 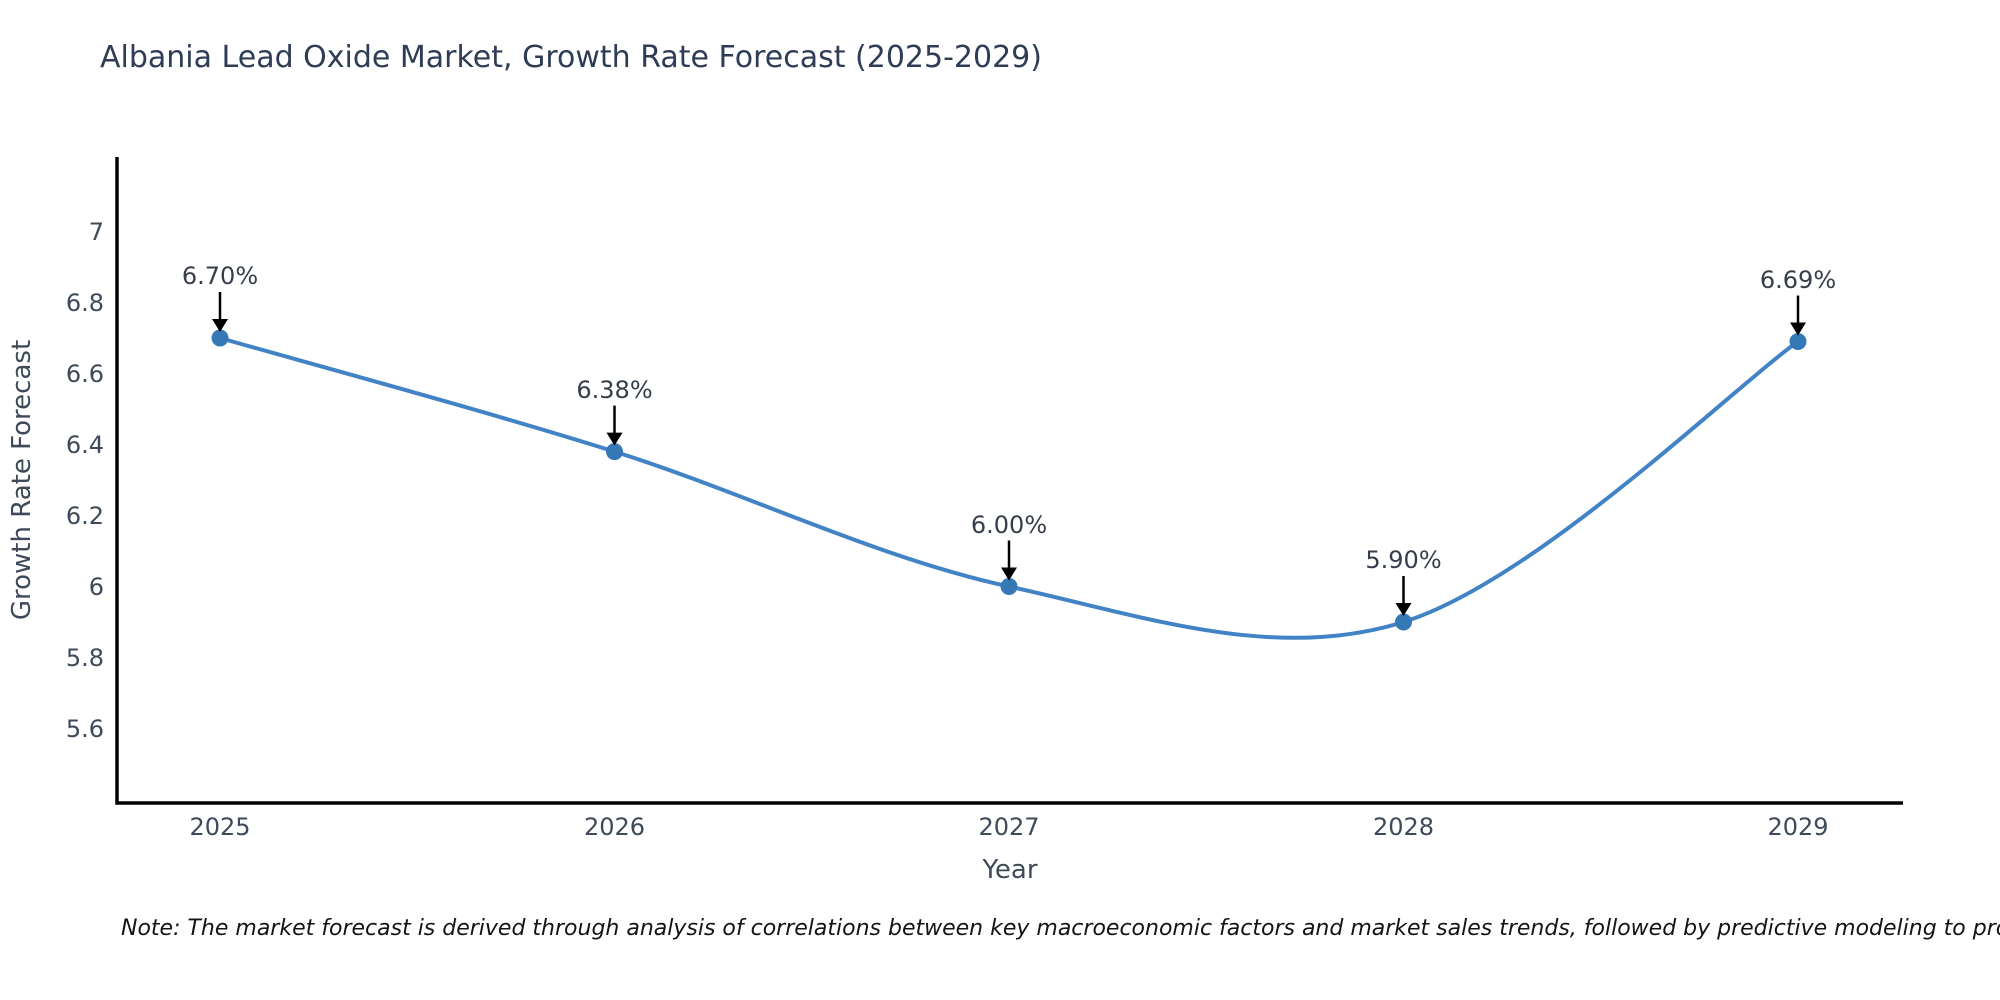 What do you see at coordinates (22, 480) in the screenshot?
I see `y-axis-title: Growth Rate Forecast` at bounding box center [22, 480].